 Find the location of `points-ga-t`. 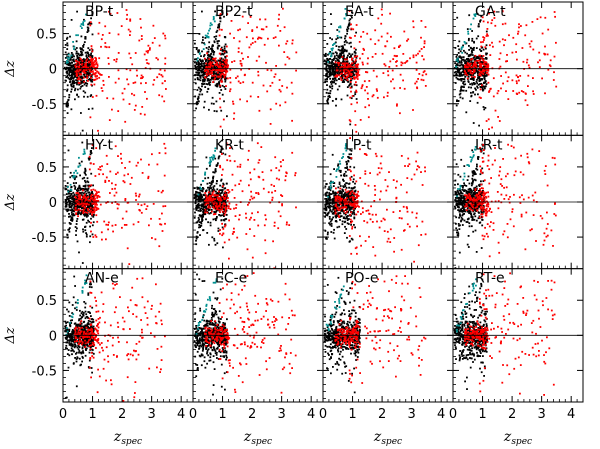

points-ga-t is located at coordinates (505, 69).